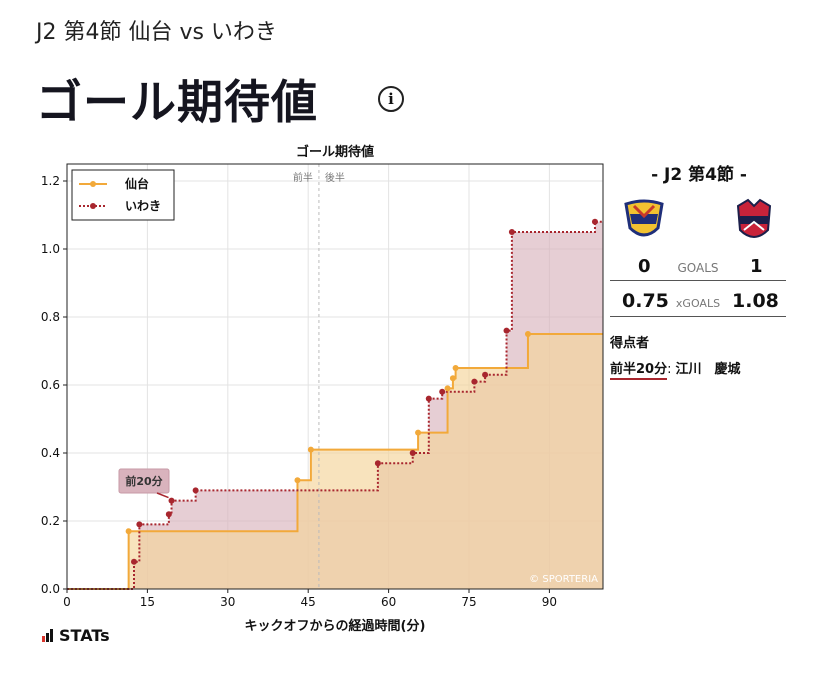  Describe the element at coordinates (308, 602) in the screenshot. I see `x-tick-label: 45` at that location.